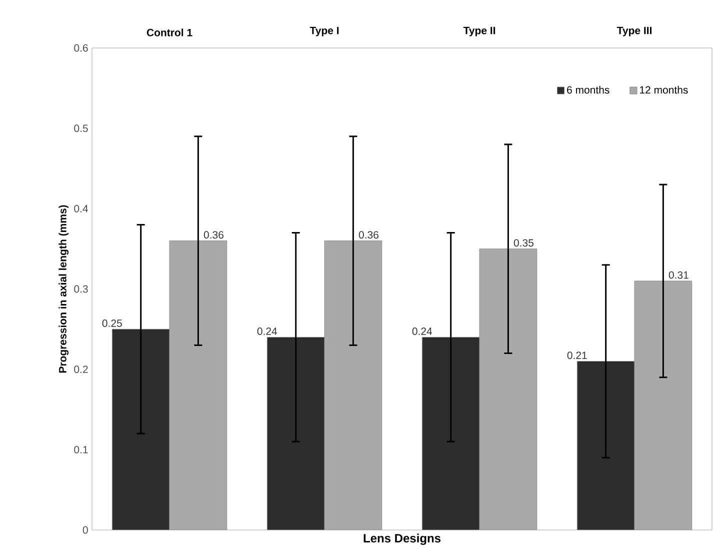 The height and width of the screenshot is (553, 715). Describe the element at coordinates (81, 48) in the screenshot. I see `y-tick-label: 0.6` at that location.